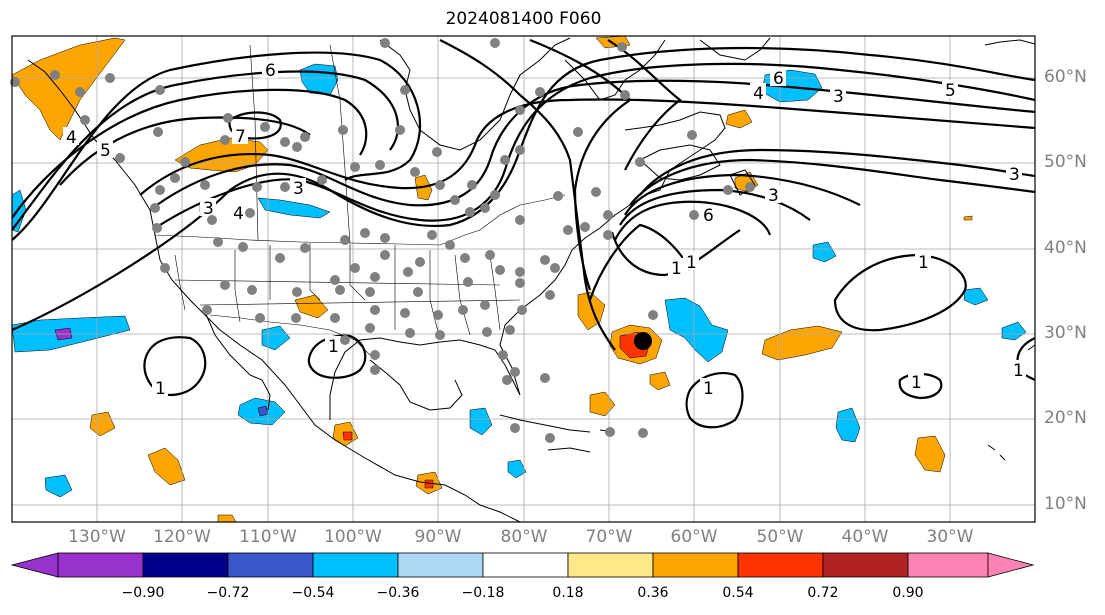 The height and width of the screenshot is (615, 1105). I want to click on colorbar-tick: −0.36, so click(398, 593).